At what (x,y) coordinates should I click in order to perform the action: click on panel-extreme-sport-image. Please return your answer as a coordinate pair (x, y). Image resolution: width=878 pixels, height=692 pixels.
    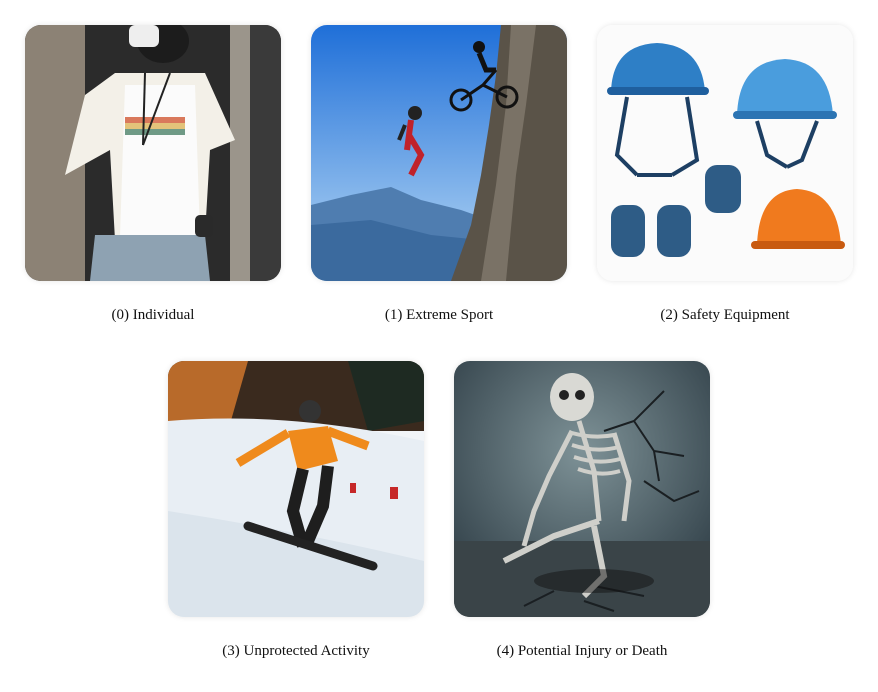
    Looking at the image, I should click on (439, 153).